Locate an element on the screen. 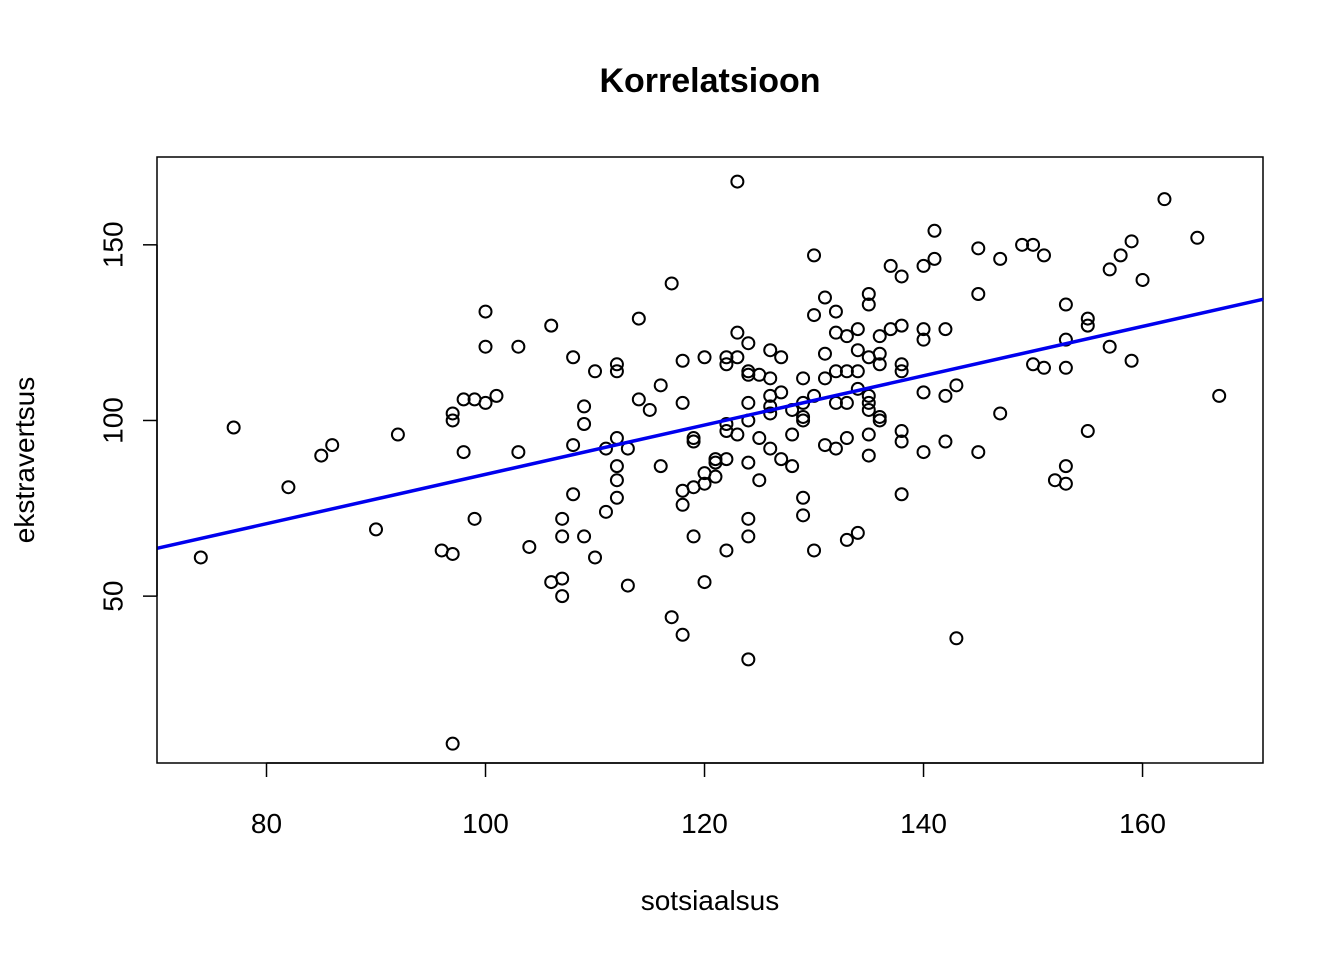  y-axis-label: ekstravertsus is located at coordinates (24, 460).